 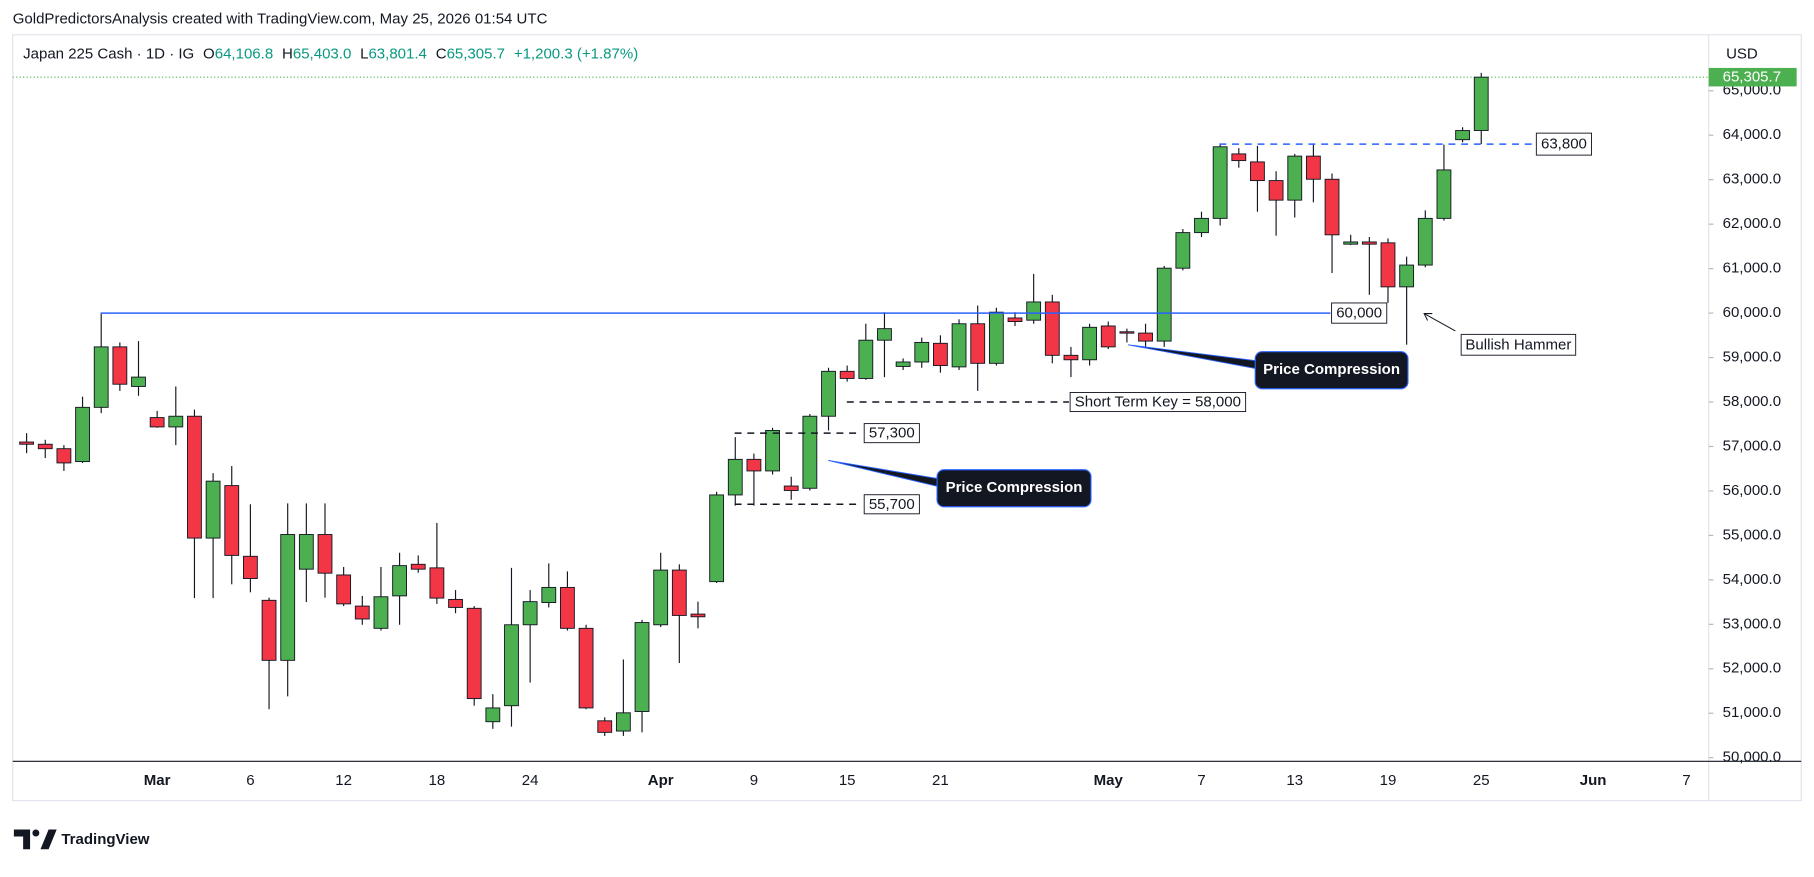 What do you see at coordinates (22, 839) in the screenshot?
I see `logo-mark` at bounding box center [22, 839].